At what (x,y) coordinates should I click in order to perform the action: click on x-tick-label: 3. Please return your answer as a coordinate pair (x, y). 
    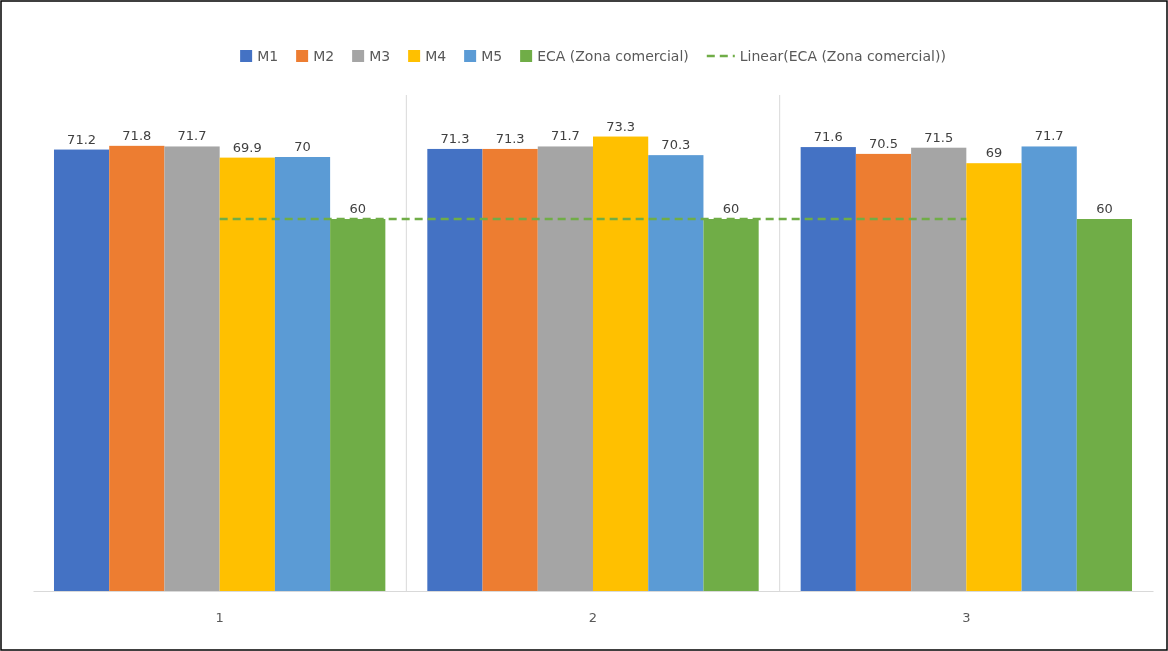
    Looking at the image, I should click on (966, 618).